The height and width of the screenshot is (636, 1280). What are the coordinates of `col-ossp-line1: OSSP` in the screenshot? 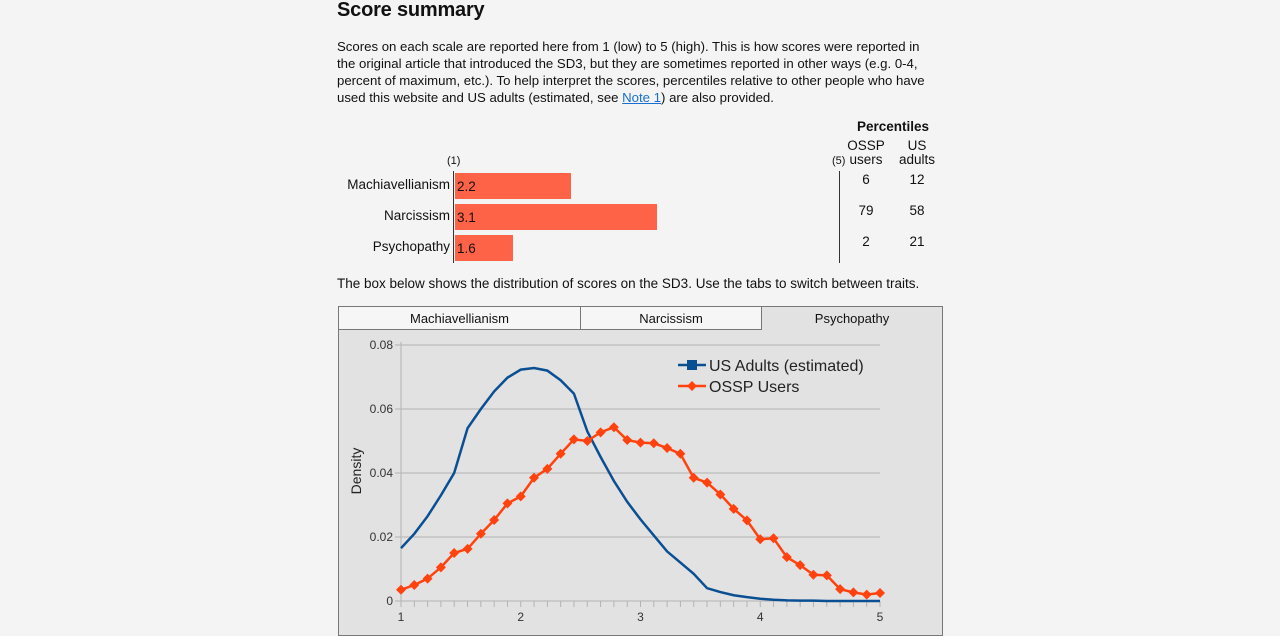 It's located at (866, 145).